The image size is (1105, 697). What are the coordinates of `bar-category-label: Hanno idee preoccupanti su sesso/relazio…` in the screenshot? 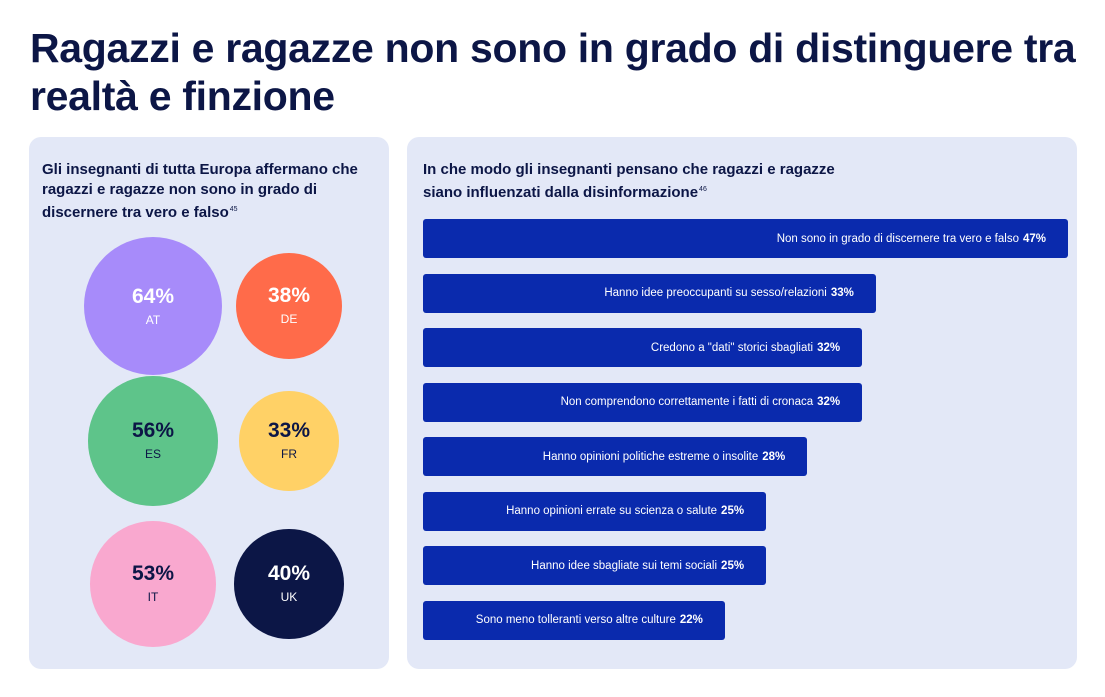 It's located at (715, 293).